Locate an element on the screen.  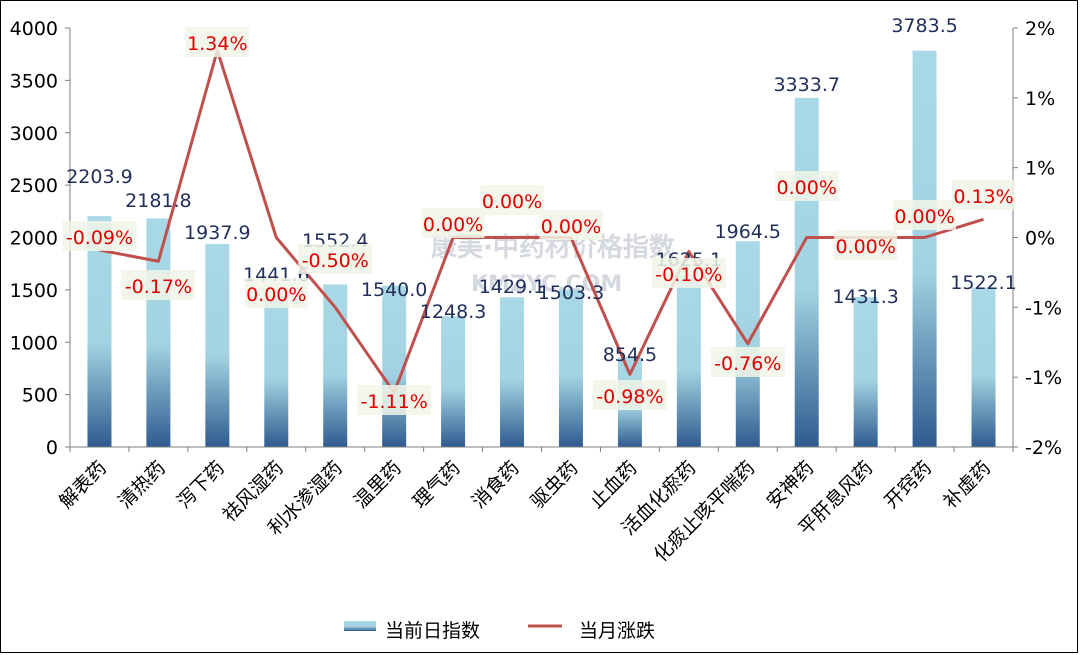
legend: 当前日指数 当月涨跌 is located at coordinates (499, 631).